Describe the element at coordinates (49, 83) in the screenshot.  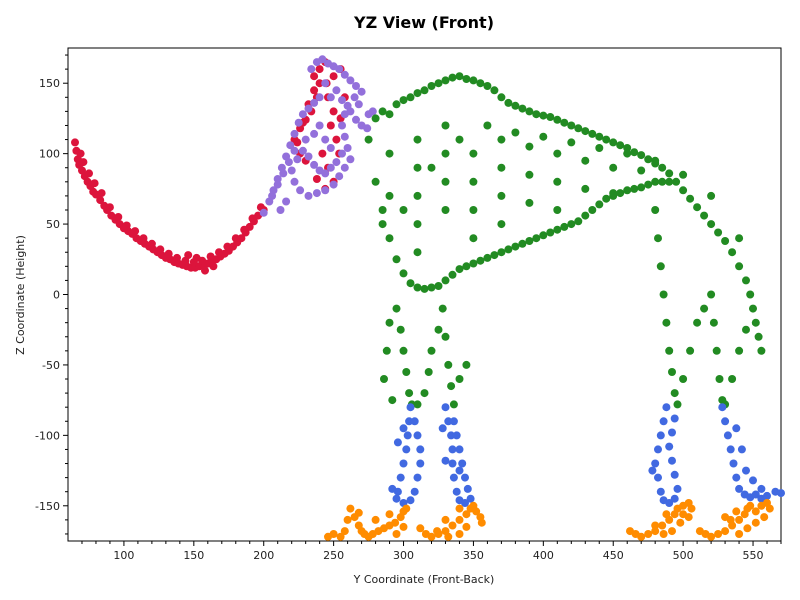
I see `y-tick-label: 150` at that location.